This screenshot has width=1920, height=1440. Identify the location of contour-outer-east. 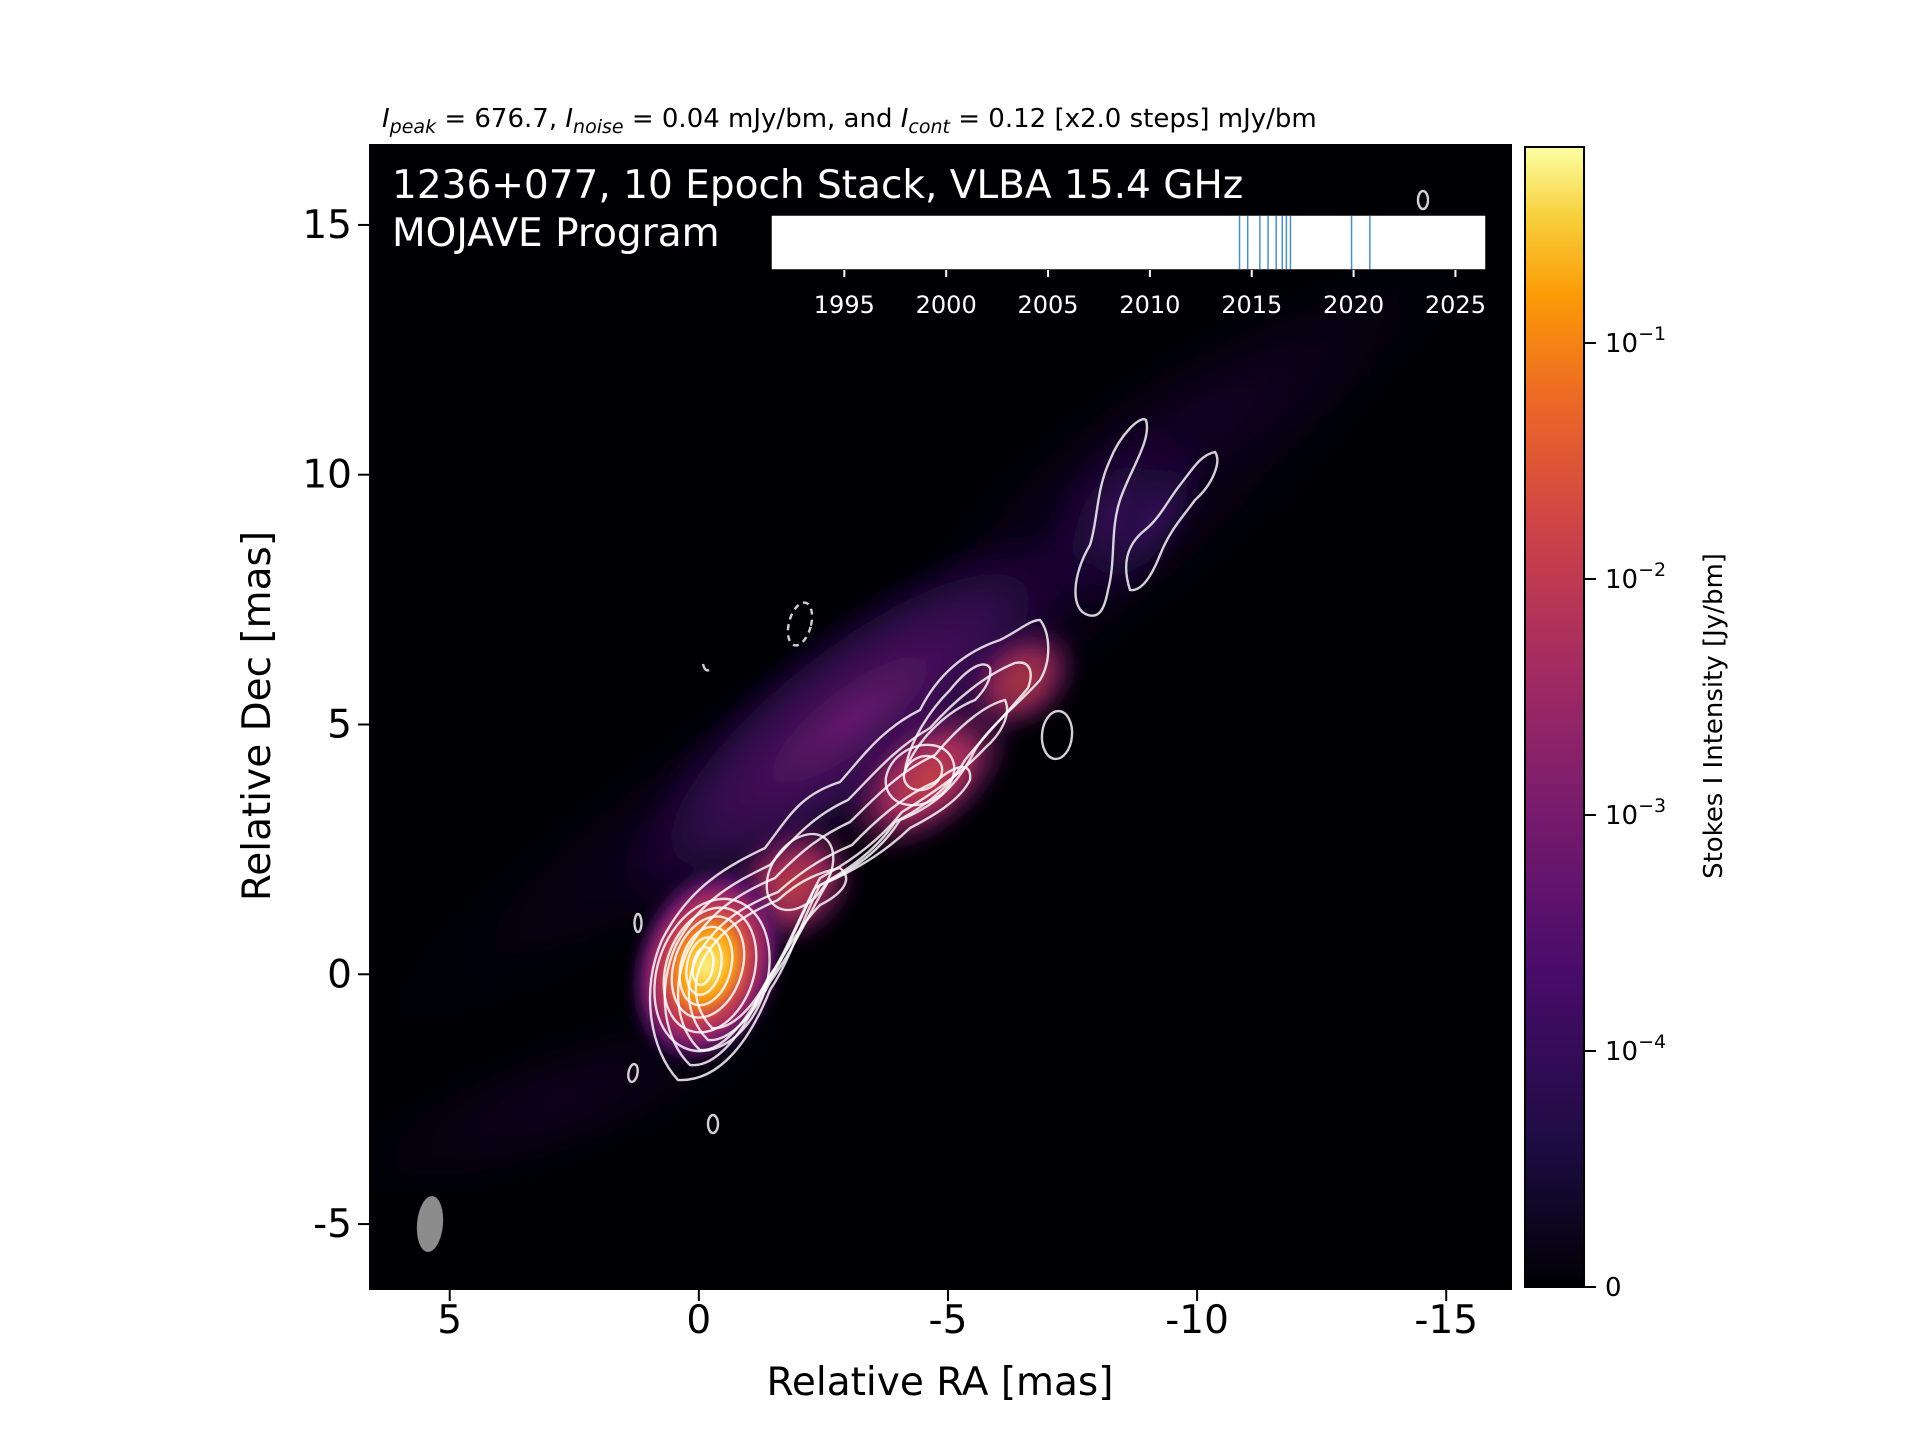
(1111, 517).